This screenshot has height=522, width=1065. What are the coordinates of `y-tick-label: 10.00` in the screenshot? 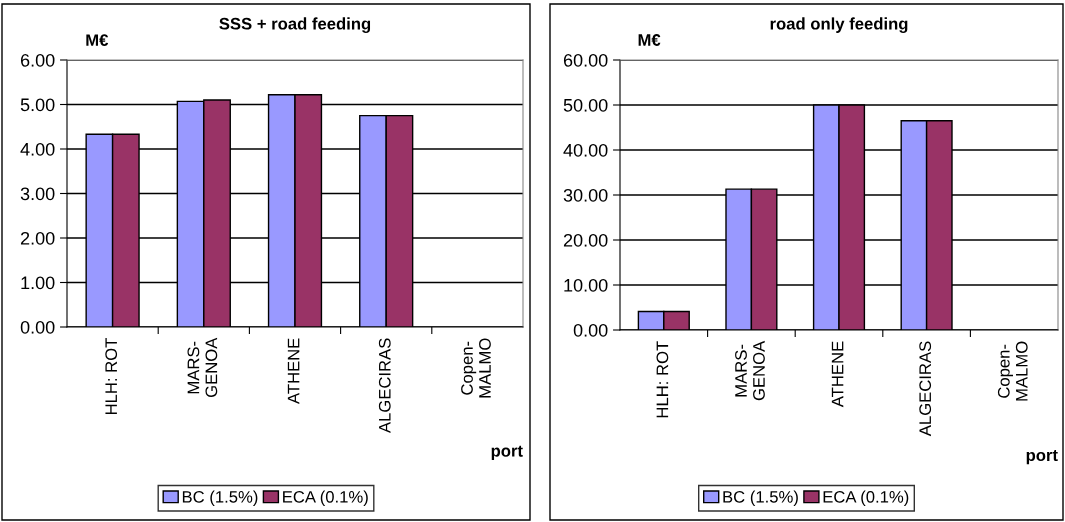 It's located at (586, 285).